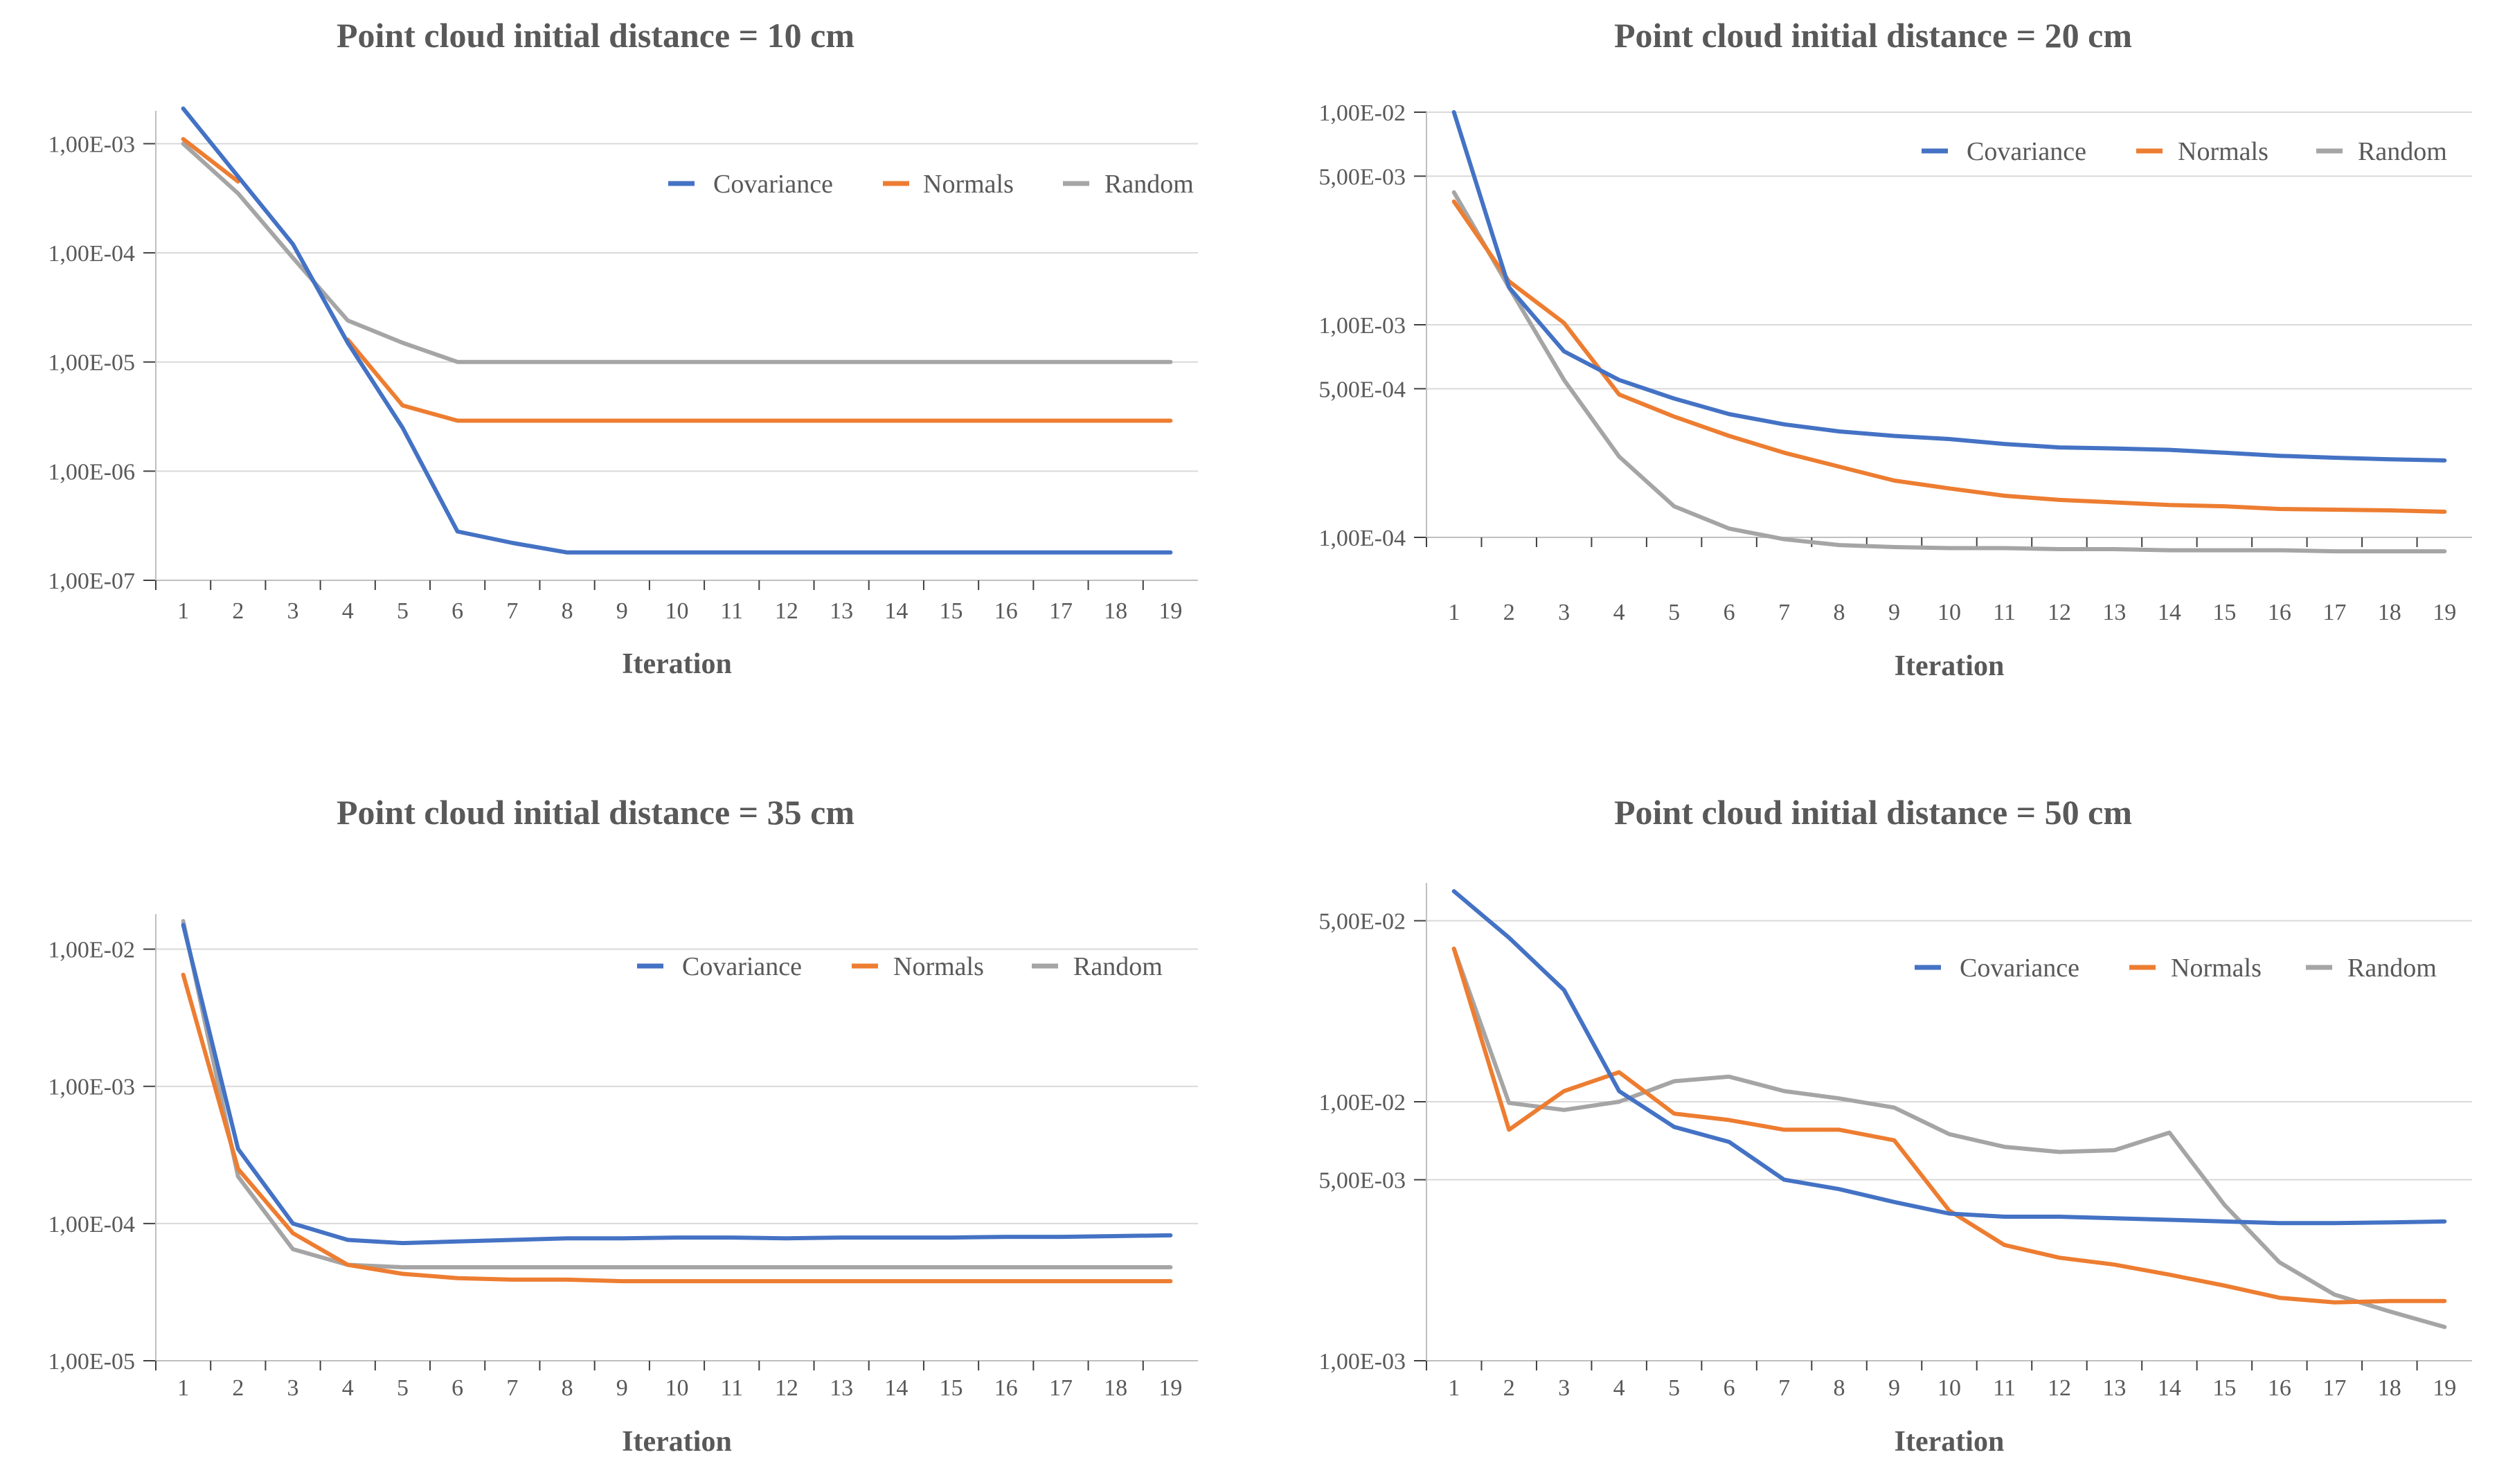 This screenshot has height=1484, width=2497. Describe the element at coordinates (1873, 35) in the screenshot. I see `chart-title: Point cloud initial distance = 20 cm` at that location.